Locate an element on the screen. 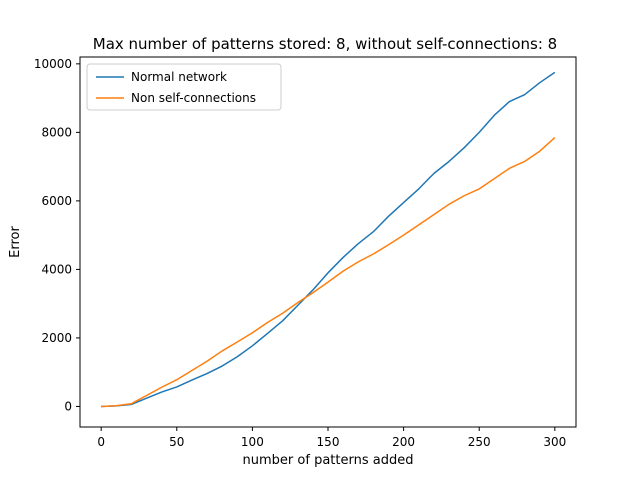 This screenshot has height=480, width=640. legend-label-2: Non self-connections is located at coordinates (193, 98).